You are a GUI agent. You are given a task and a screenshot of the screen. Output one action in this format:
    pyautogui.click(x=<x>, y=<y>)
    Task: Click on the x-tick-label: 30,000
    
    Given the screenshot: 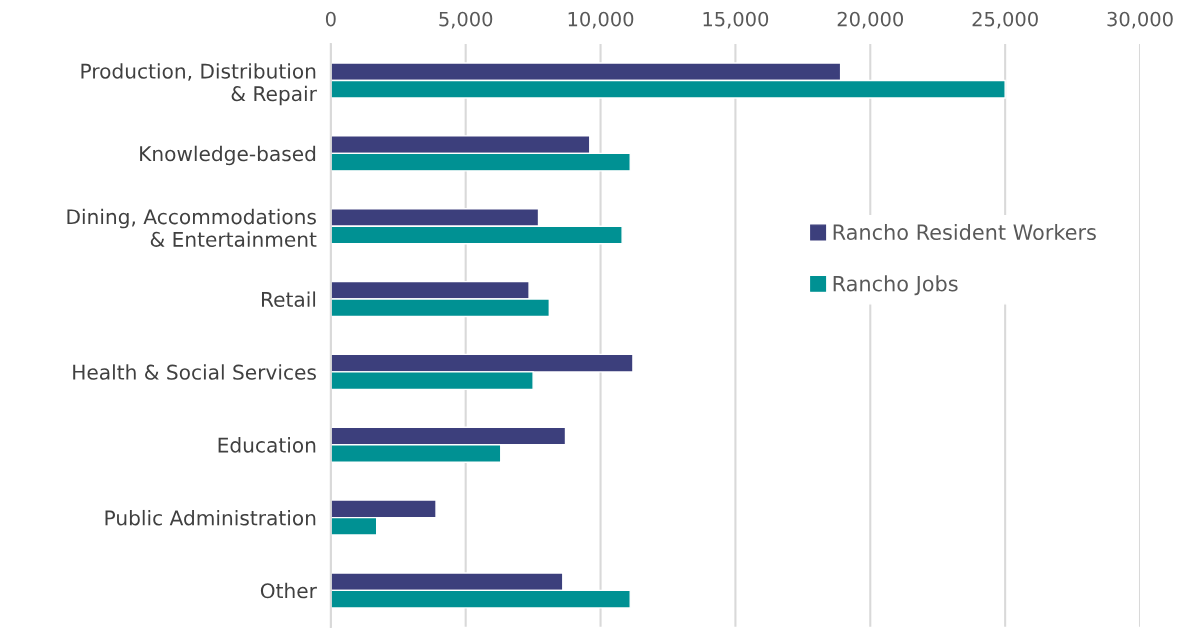 What is the action you would take?
    pyautogui.click(x=1140, y=20)
    